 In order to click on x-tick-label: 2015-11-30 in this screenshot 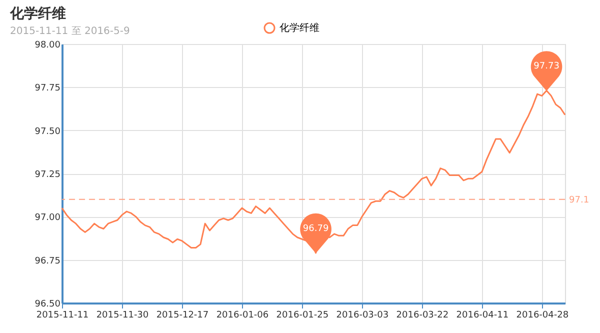, I will do `click(122, 315)`.